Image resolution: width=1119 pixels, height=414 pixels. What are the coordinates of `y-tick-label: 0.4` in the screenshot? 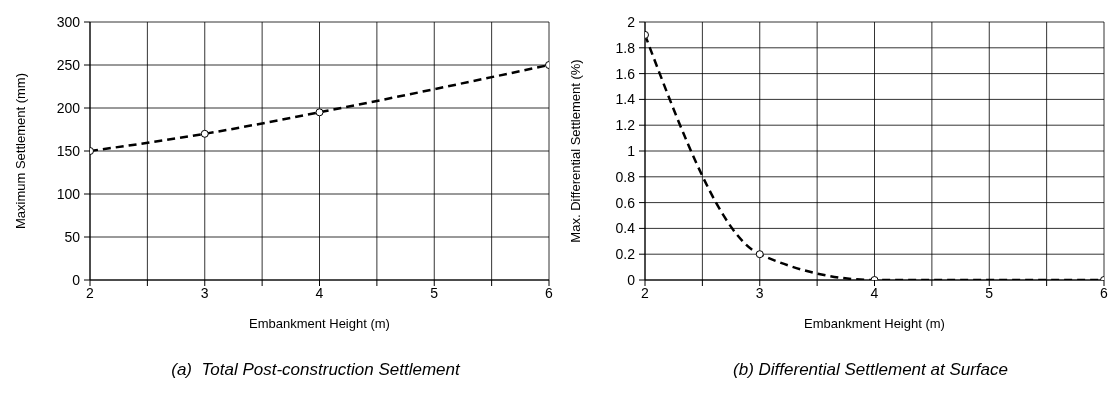 It's located at (625, 228).